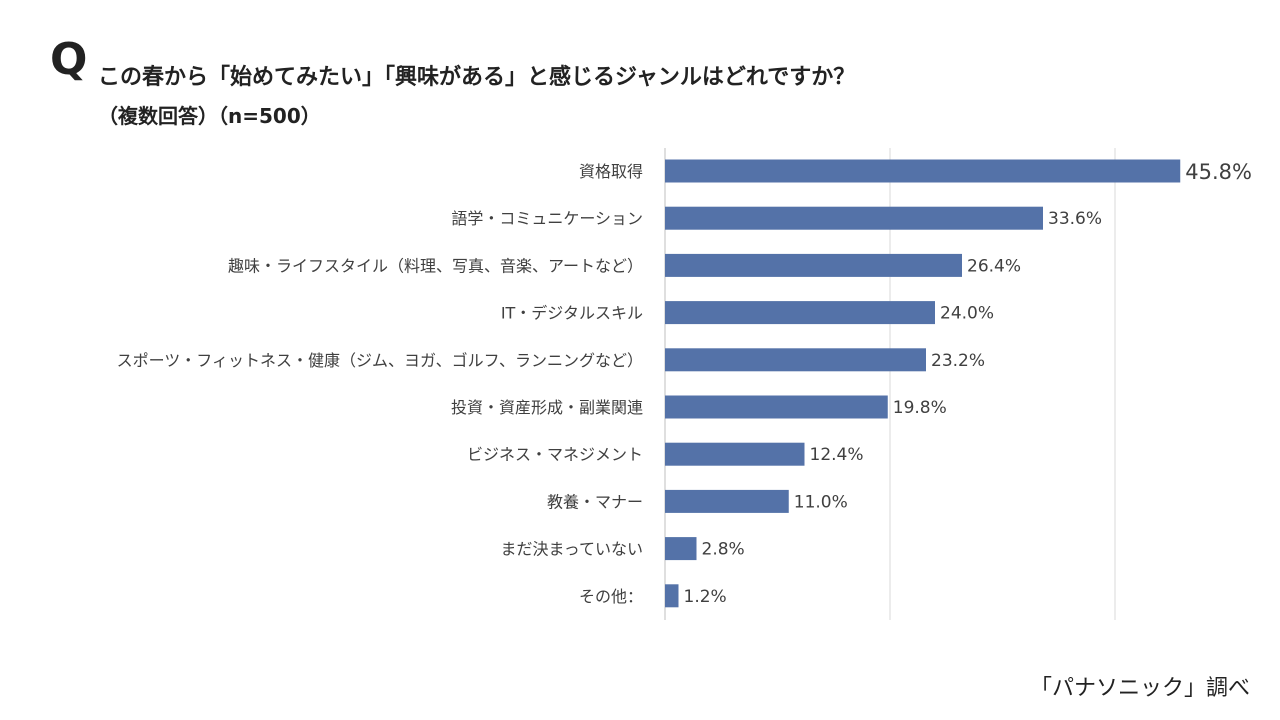  I want to click on question-subtitle: （複数回答）（n=500）, so click(209, 116).